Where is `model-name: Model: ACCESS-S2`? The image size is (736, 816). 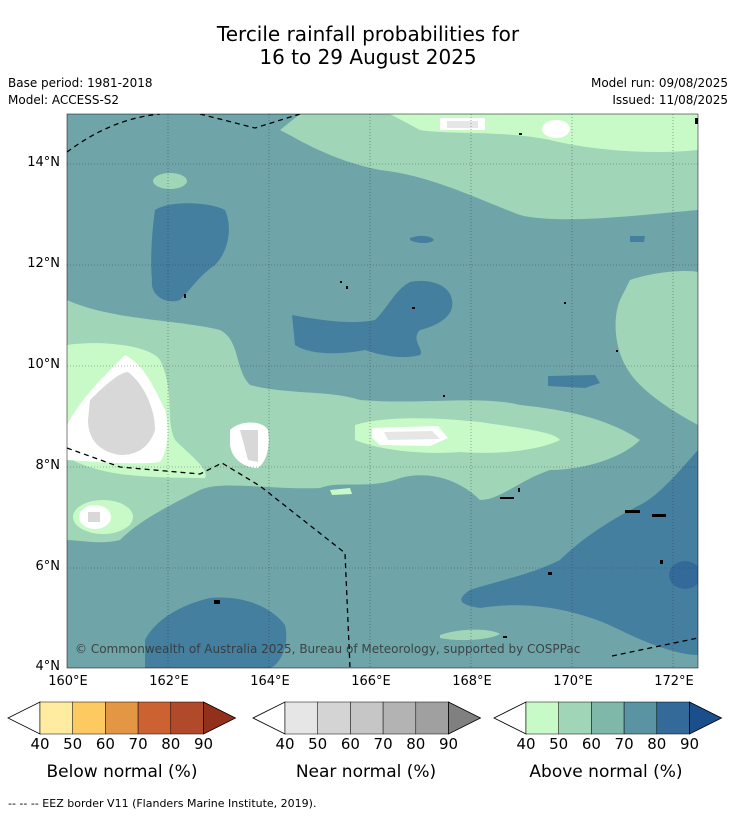
model-name: Model: ACCESS-S2 is located at coordinates (64, 100).